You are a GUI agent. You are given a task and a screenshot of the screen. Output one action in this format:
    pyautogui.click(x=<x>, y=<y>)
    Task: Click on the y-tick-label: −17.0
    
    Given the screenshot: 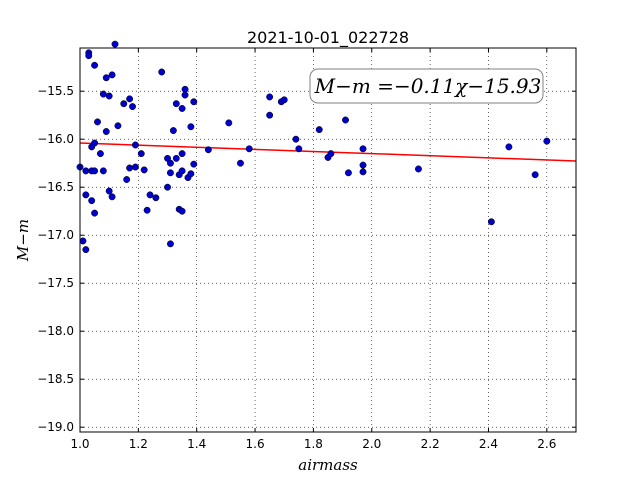 What is the action you would take?
    pyautogui.click(x=55, y=235)
    